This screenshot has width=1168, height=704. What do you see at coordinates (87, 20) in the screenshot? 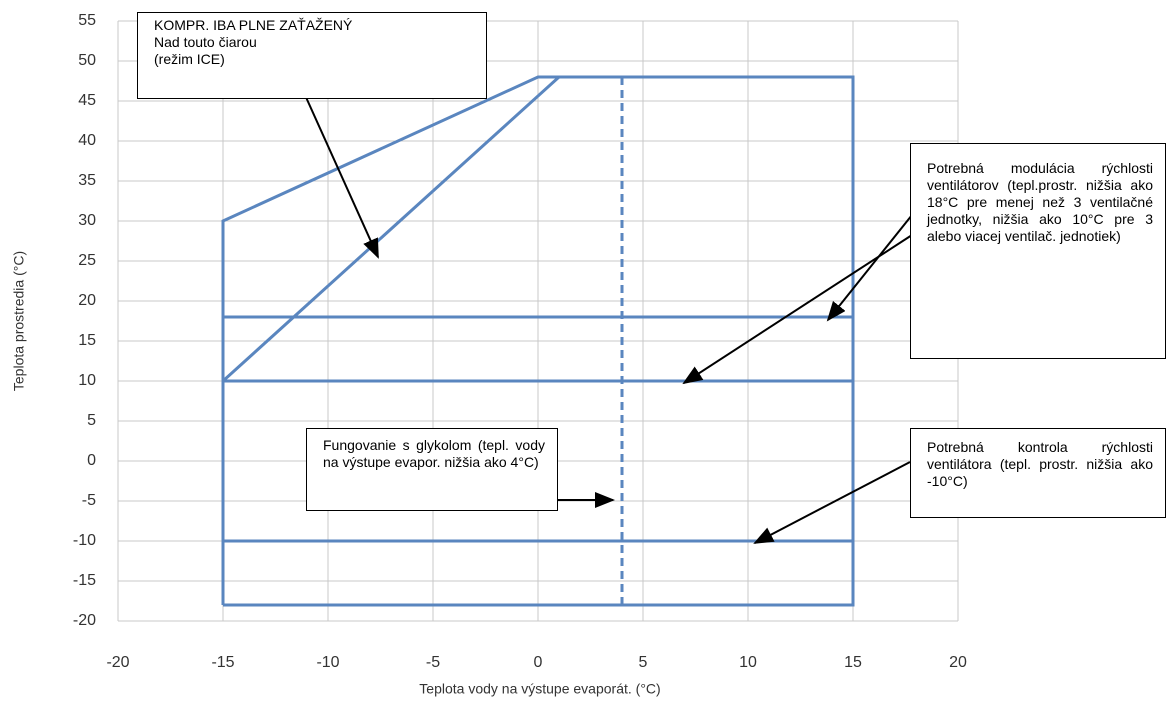
I see `y-tick-label: 55` at bounding box center [87, 20].